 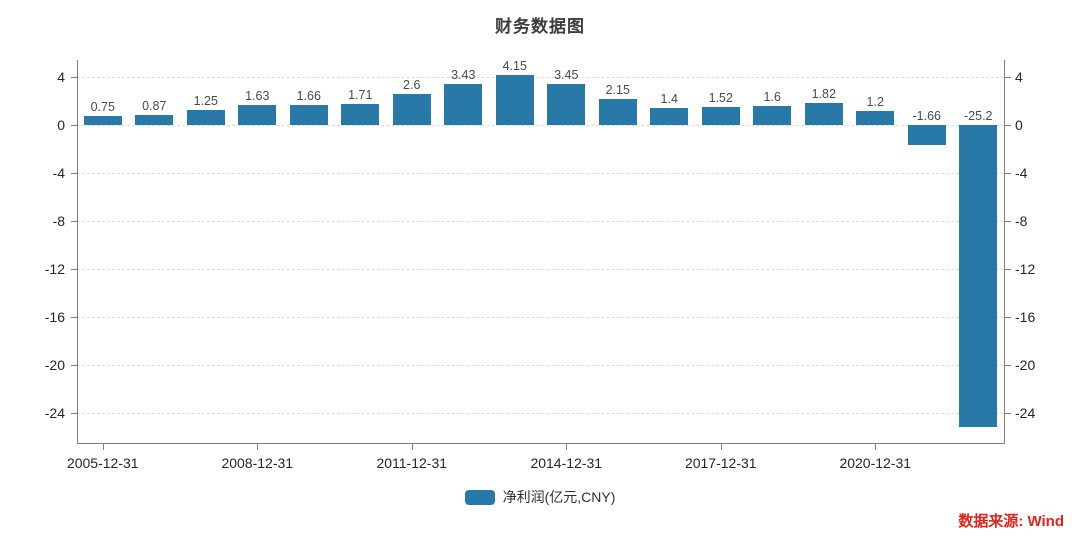 I want to click on x-tick-label: 2020-12-31, so click(x=875, y=463).